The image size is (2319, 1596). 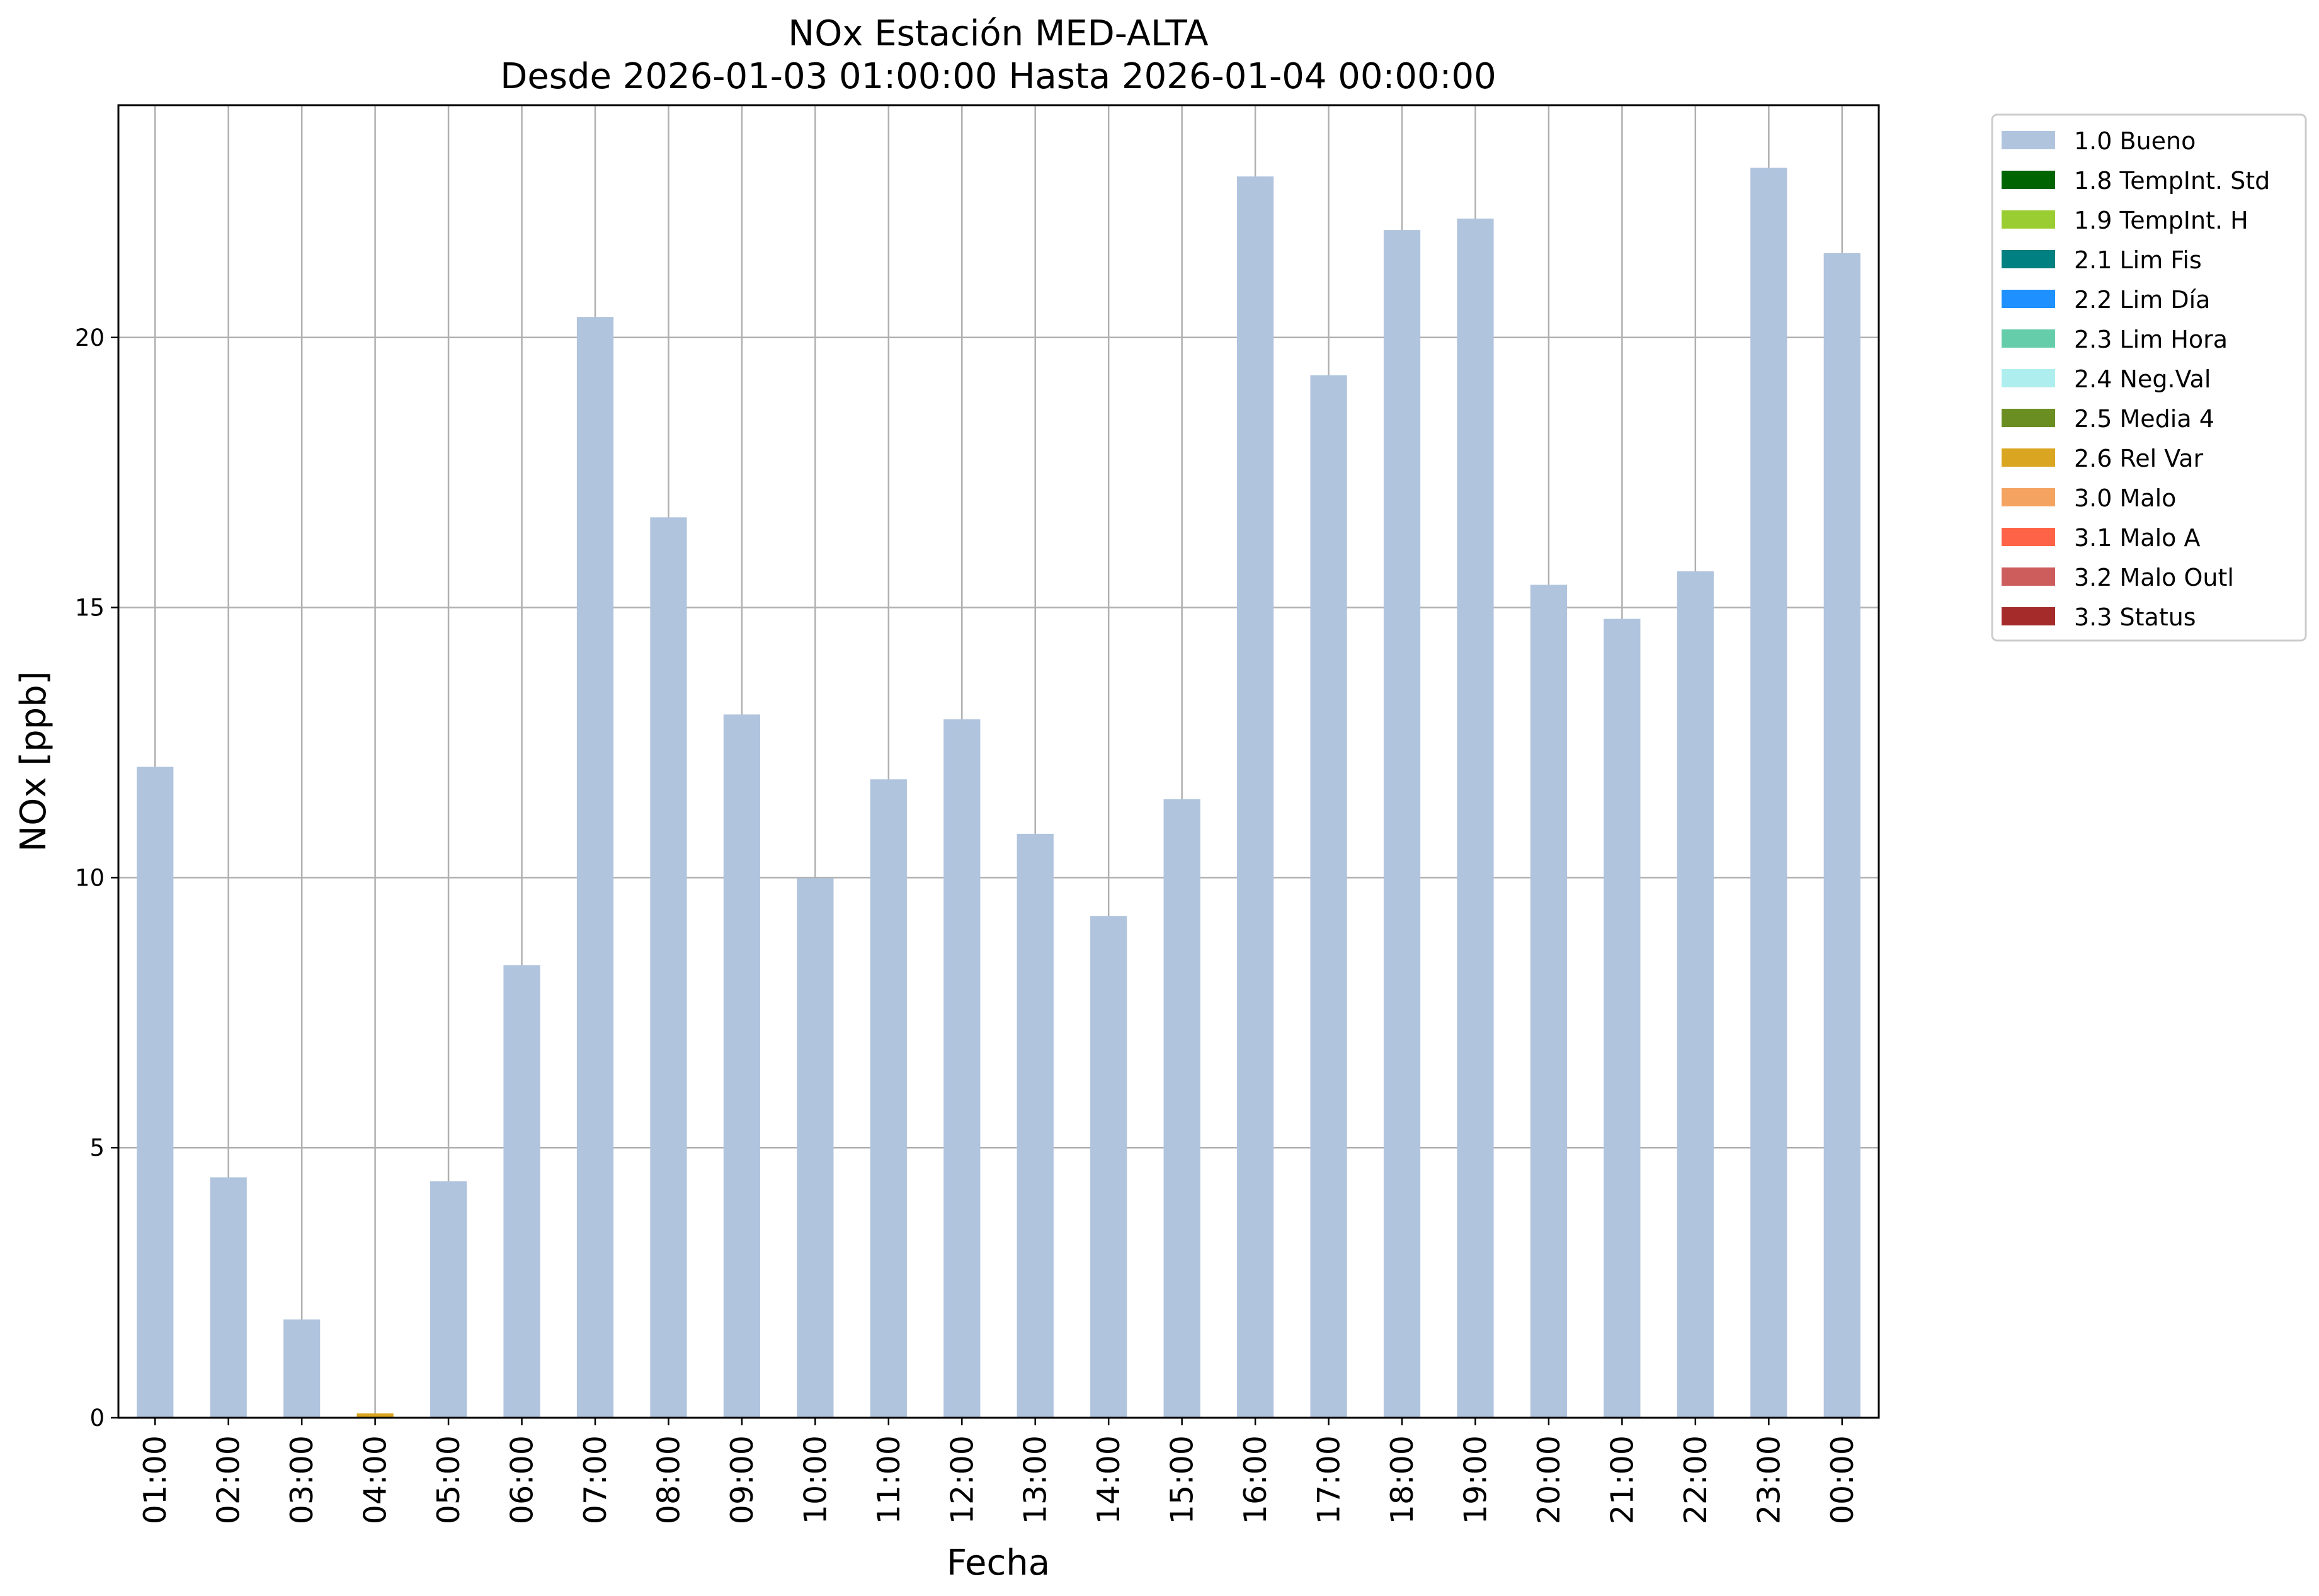 What do you see at coordinates (1622, 1479) in the screenshot?
I see `x-tick-label: 21:00` at bounding box center [1622, 1479].